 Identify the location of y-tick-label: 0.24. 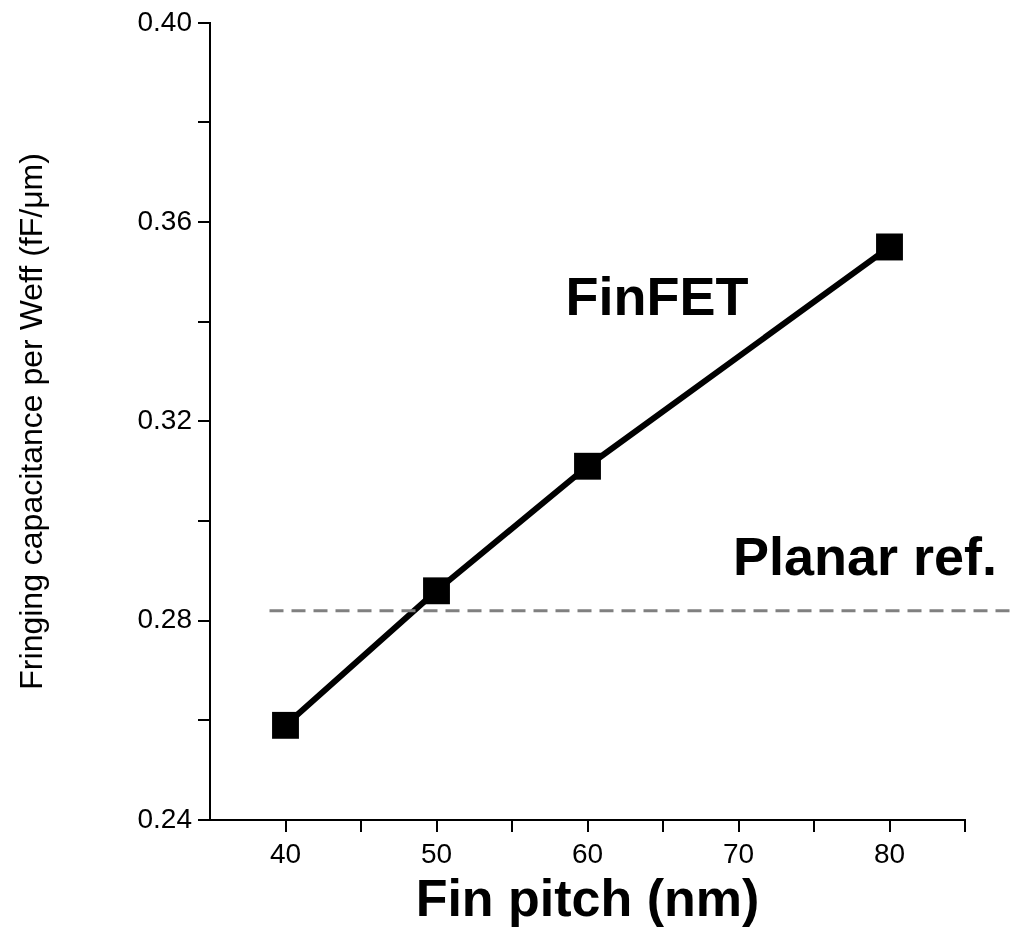
(164, 818).